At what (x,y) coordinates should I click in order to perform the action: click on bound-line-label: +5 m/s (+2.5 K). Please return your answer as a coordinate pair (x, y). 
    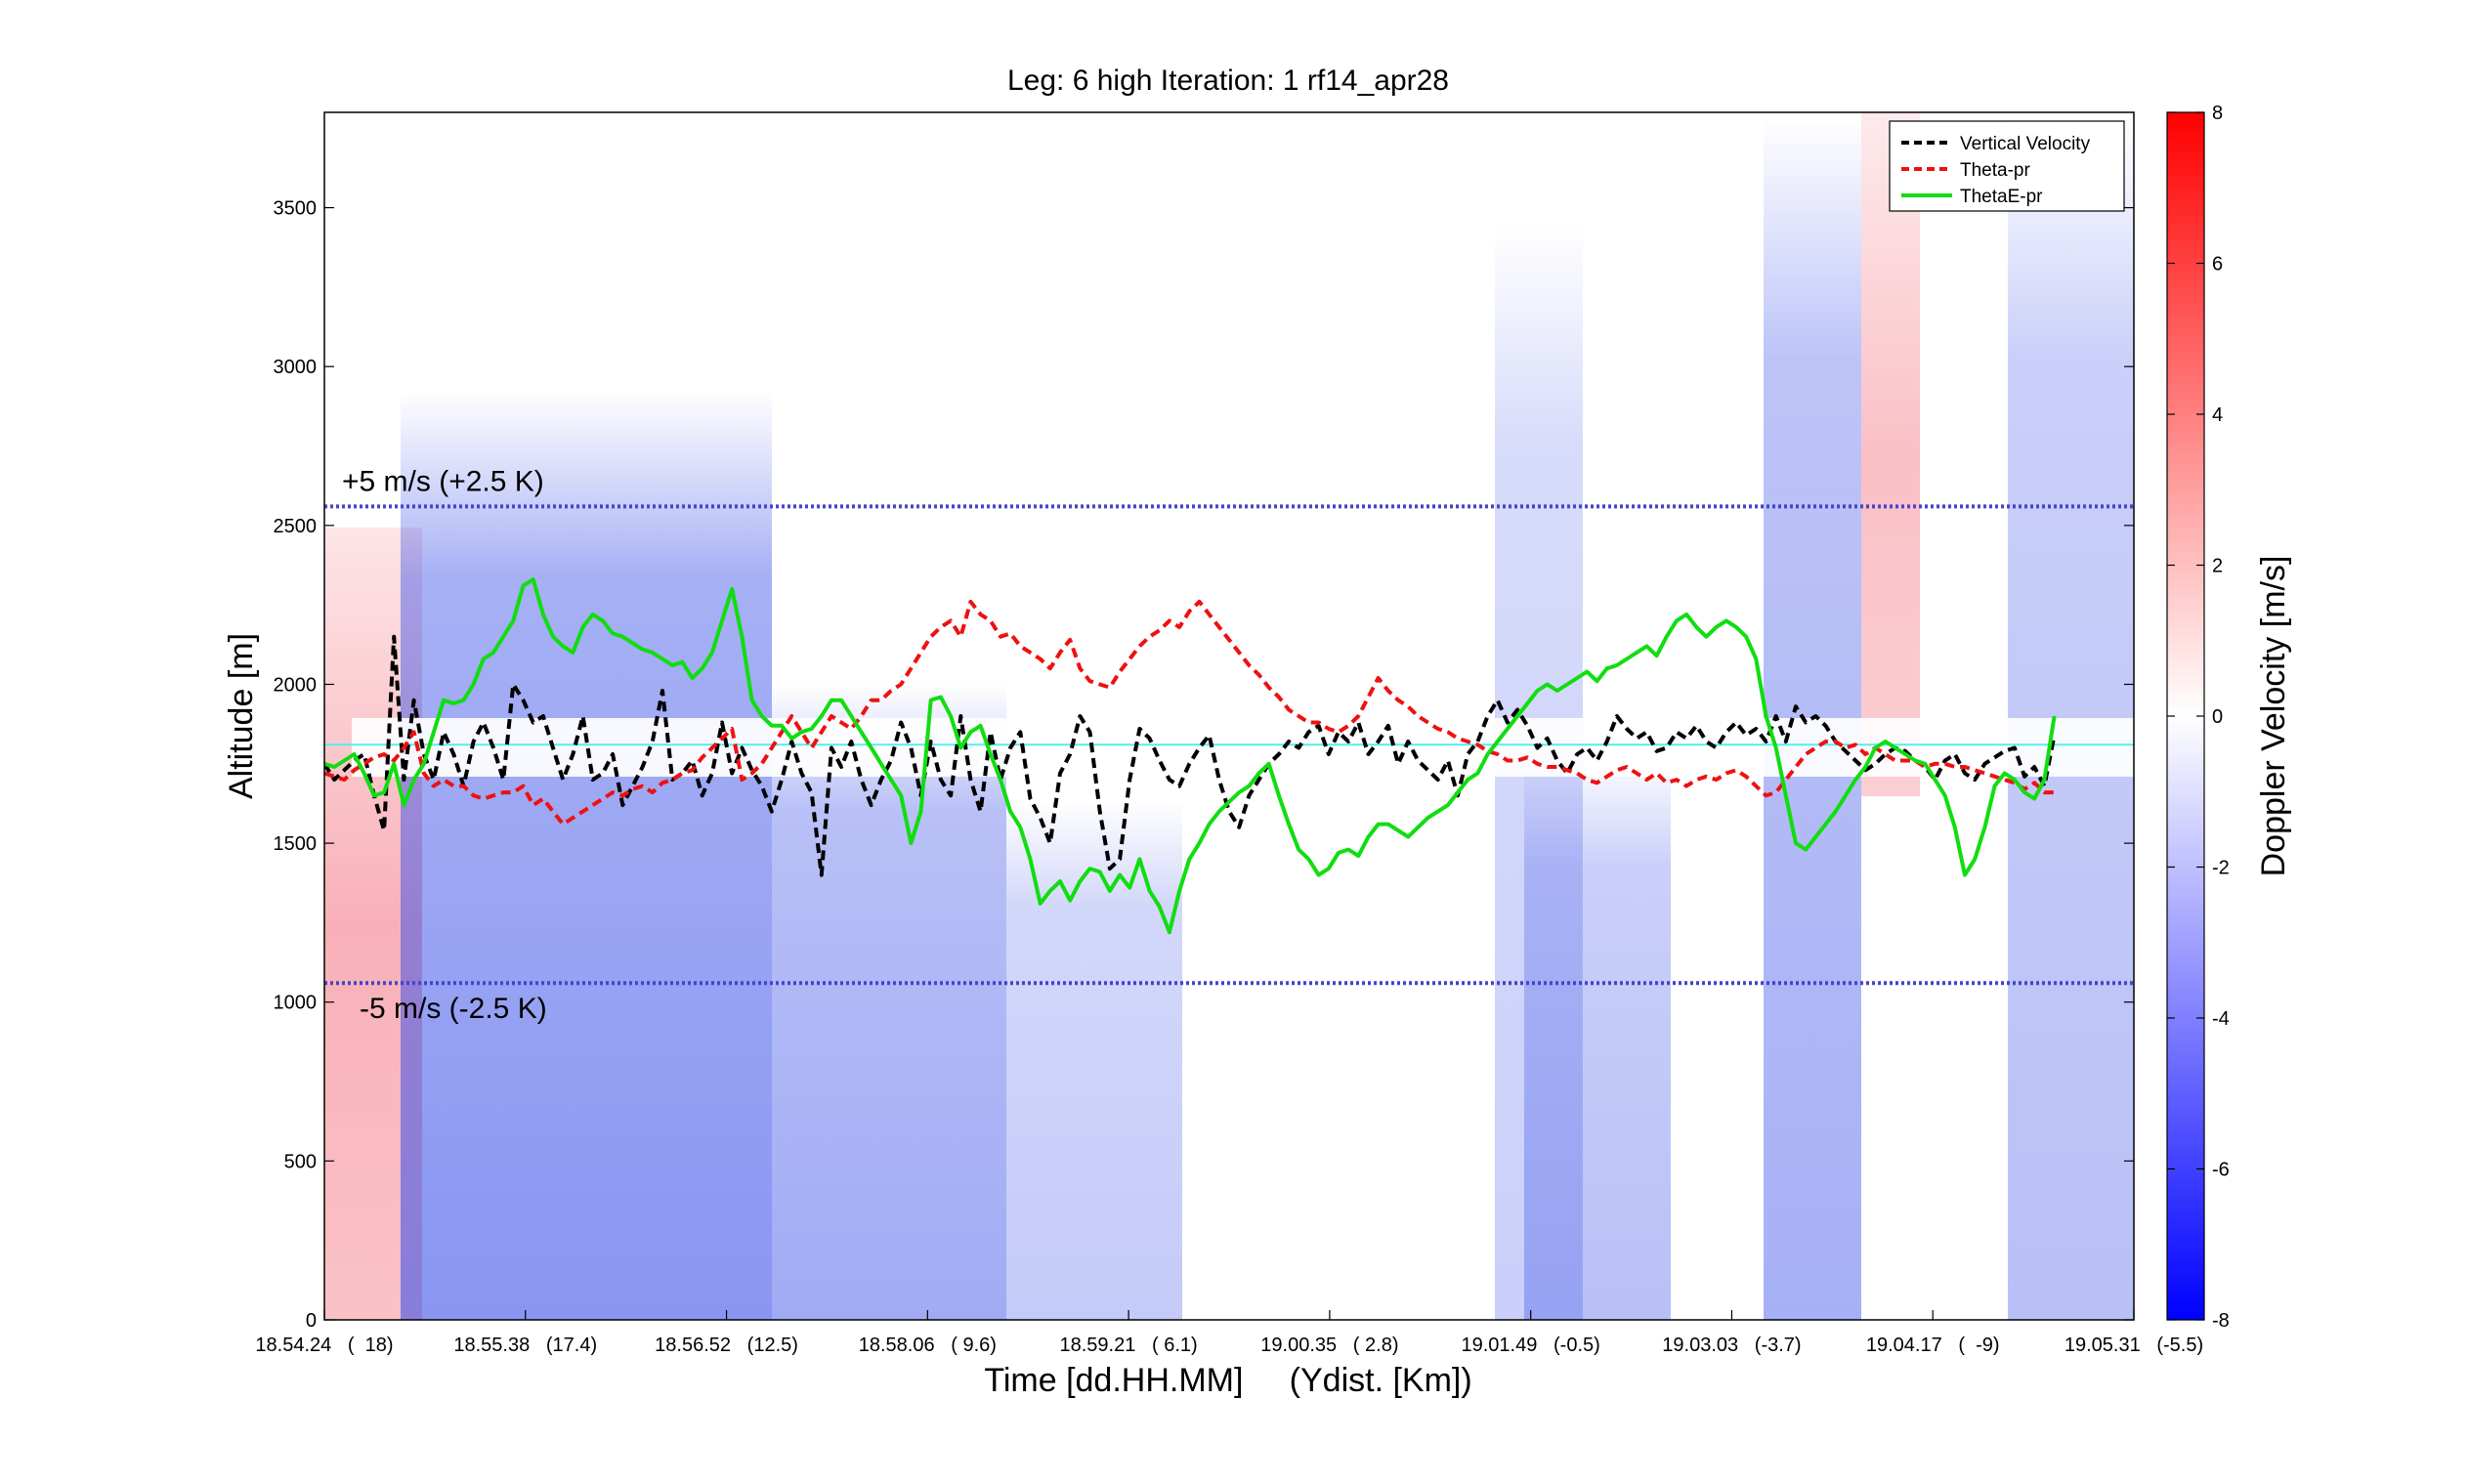
    Looking at the image, I should click on (443, 481).